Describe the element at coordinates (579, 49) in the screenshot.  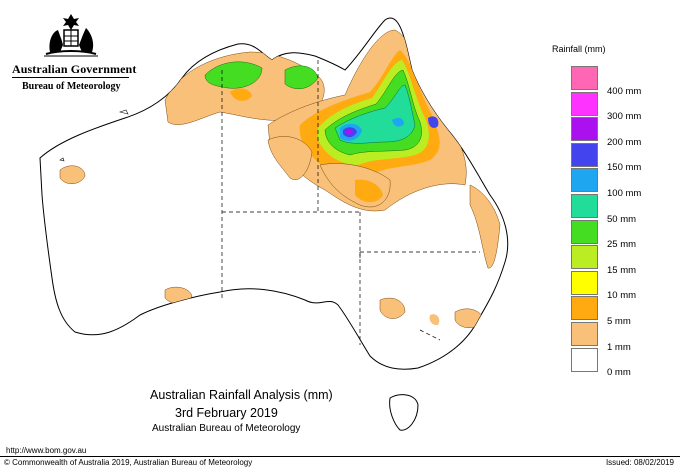
I see `legend-title: Rainfall (mm)` at that location.